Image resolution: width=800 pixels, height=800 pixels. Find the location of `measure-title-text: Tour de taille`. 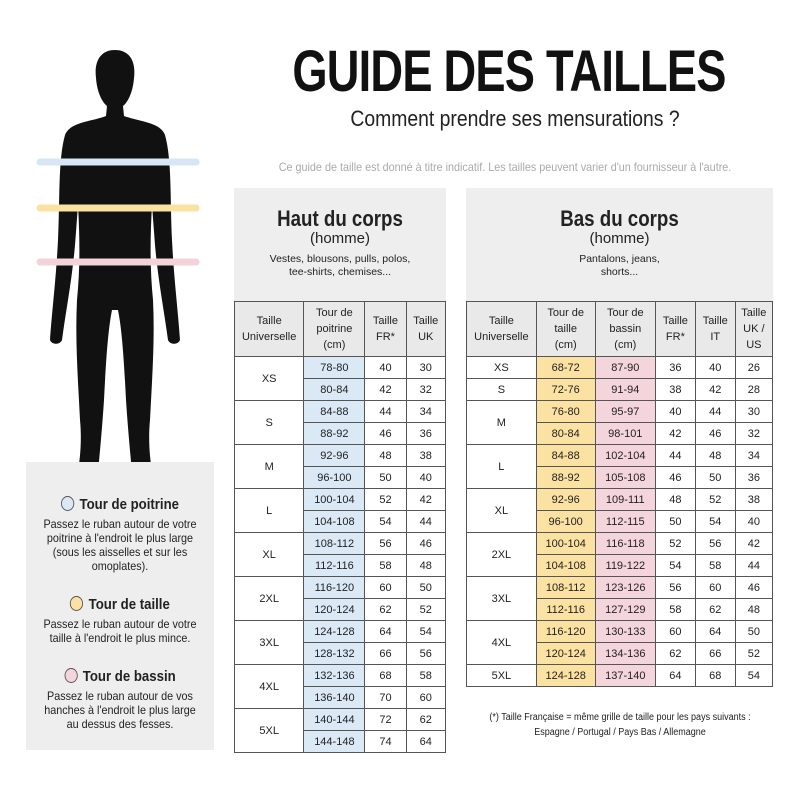

measure-title-text: Tour de taille is located at coordinates (129, 604).